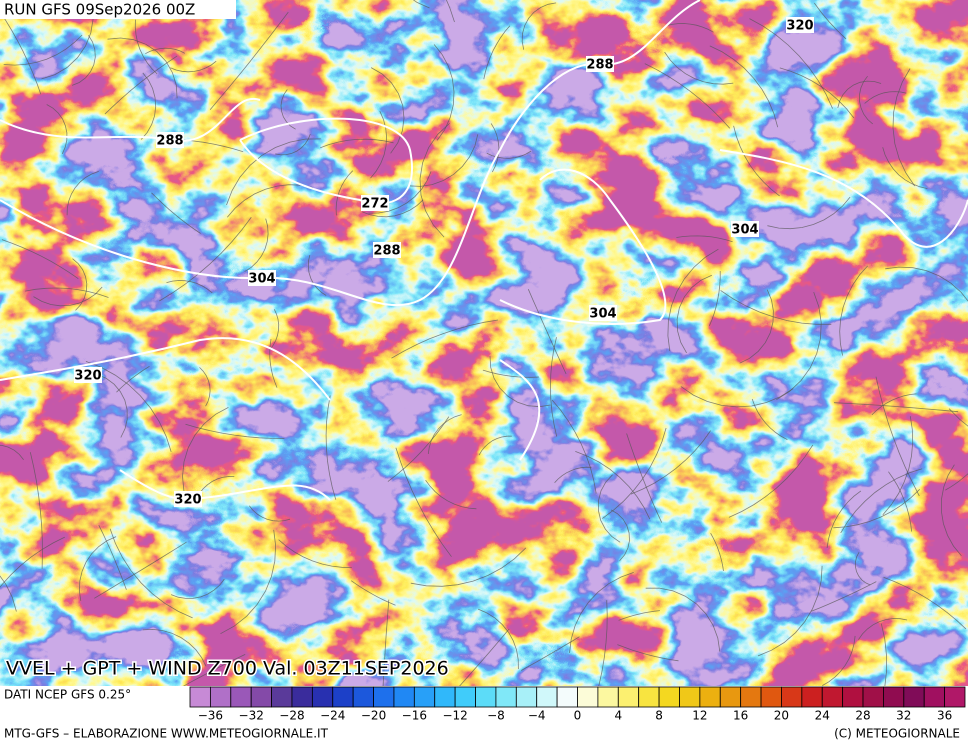  I want to click on footer-right: (C) METEOGIORNALE, so click(897, 734).